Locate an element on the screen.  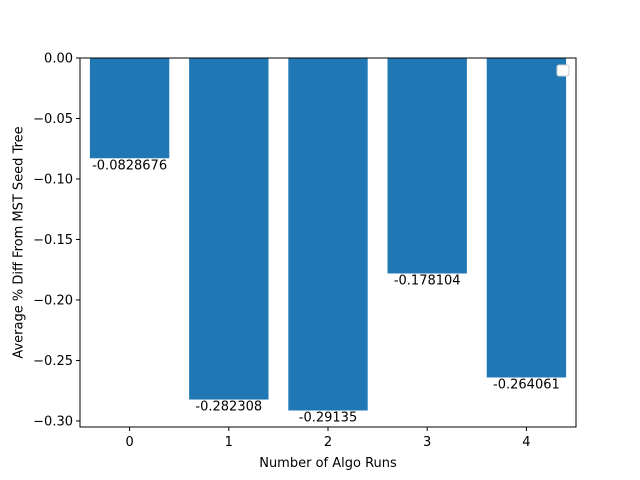
x-tick-label: 3 is located at coordinates (427, 442).